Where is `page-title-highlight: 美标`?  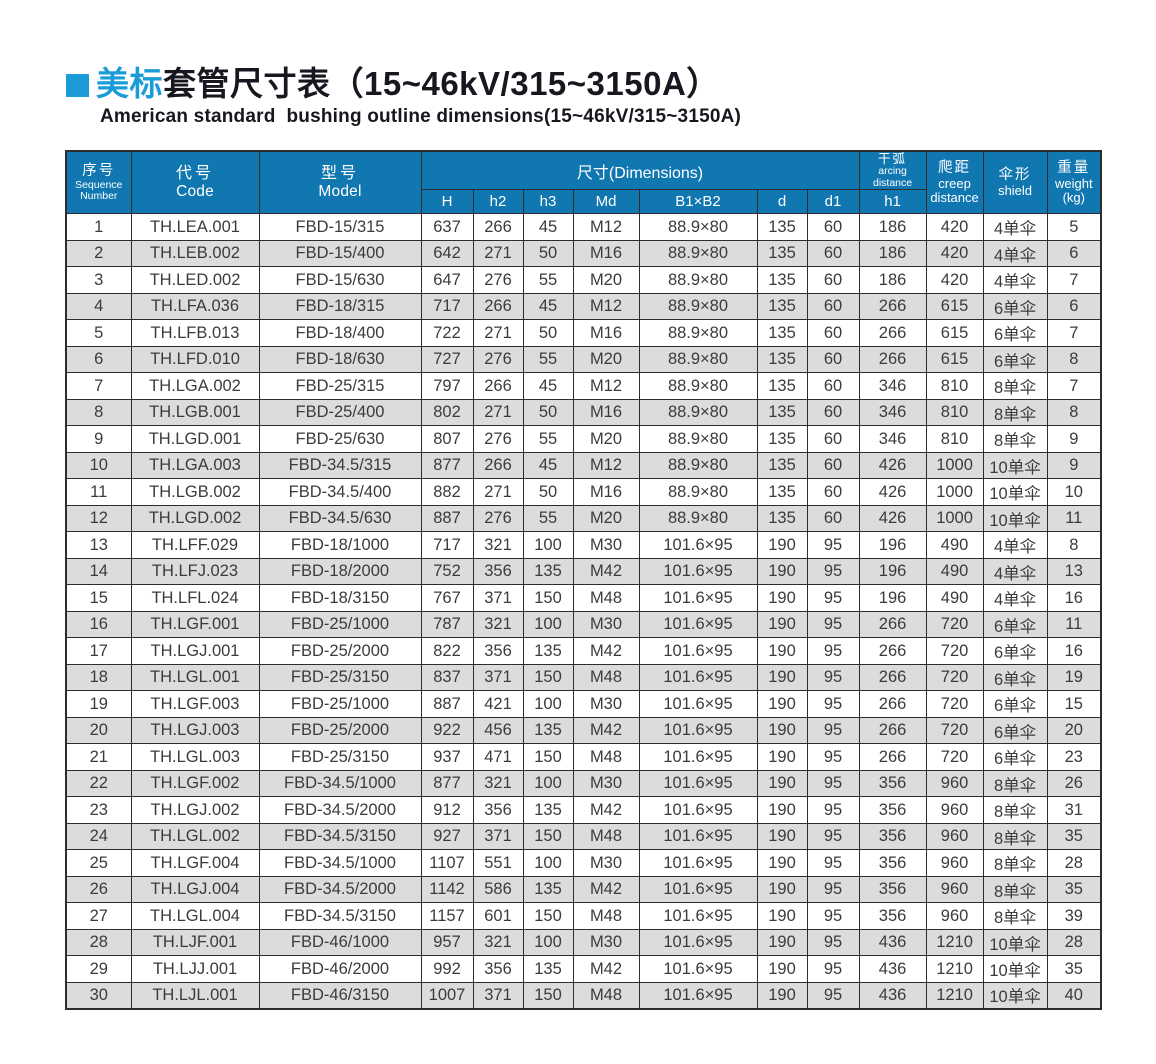
page-title-highlight: 美标 is located at coordinates (129, 83).